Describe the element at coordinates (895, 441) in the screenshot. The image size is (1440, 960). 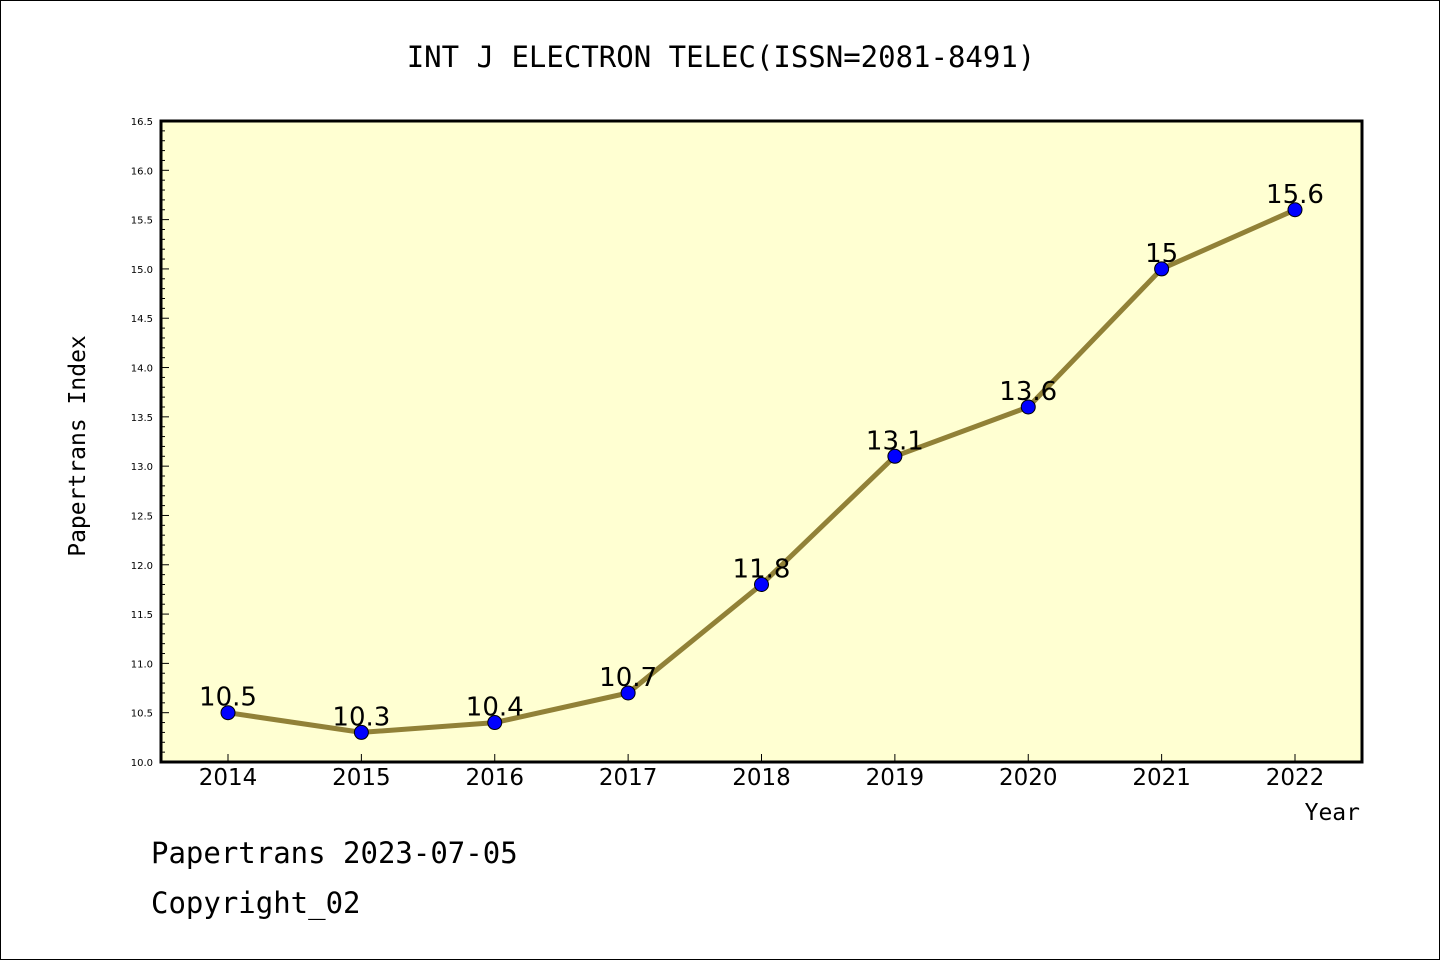
I see `data-label: 13.1` at that location.